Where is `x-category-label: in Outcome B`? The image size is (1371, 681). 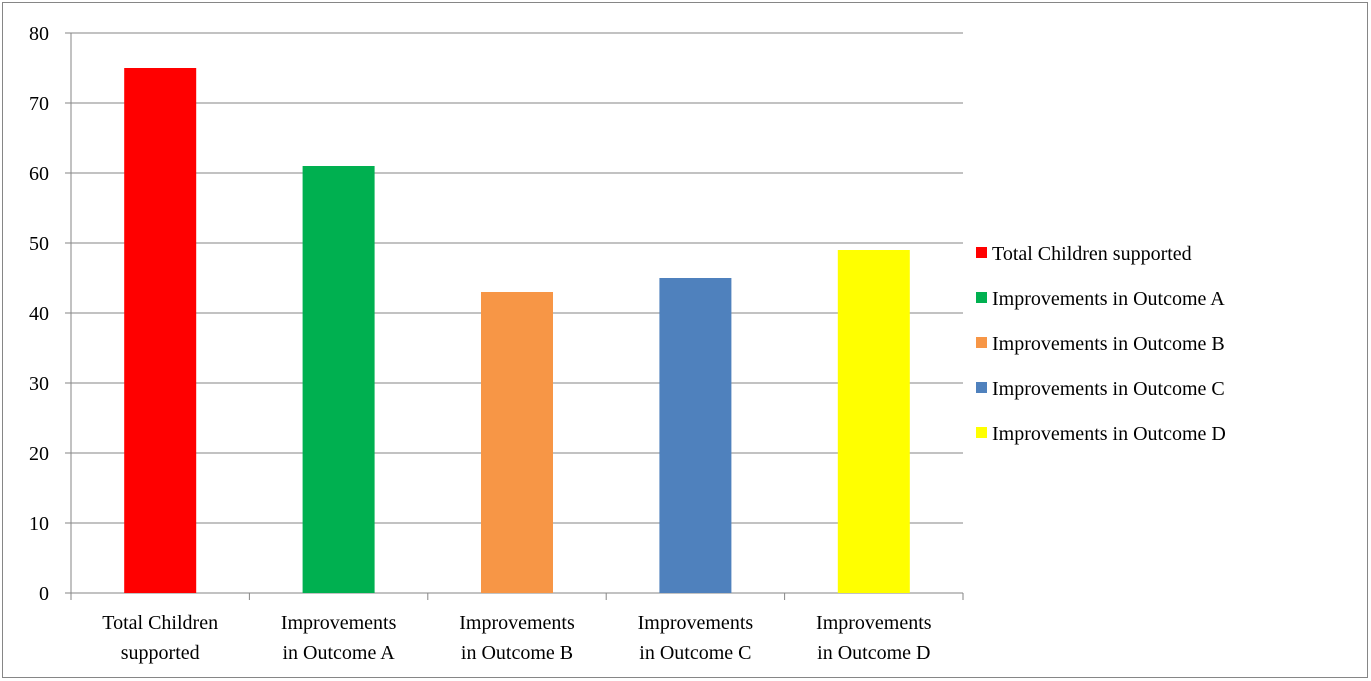
x-category-label: in Outcome B is located at coordinates (517, 653).